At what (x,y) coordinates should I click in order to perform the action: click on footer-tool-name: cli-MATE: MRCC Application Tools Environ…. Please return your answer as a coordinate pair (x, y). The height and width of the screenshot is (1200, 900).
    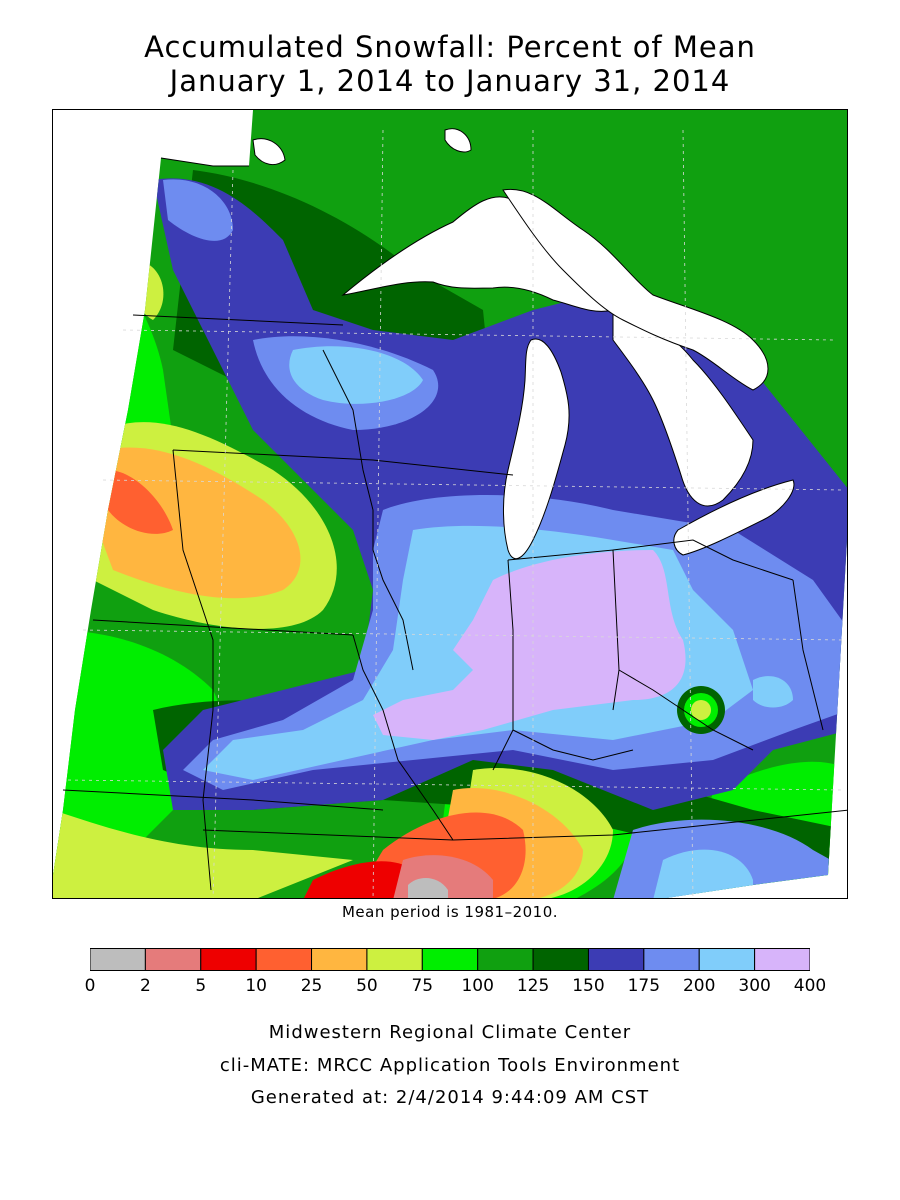
    Looking at the image, I should click on (450, 1065).